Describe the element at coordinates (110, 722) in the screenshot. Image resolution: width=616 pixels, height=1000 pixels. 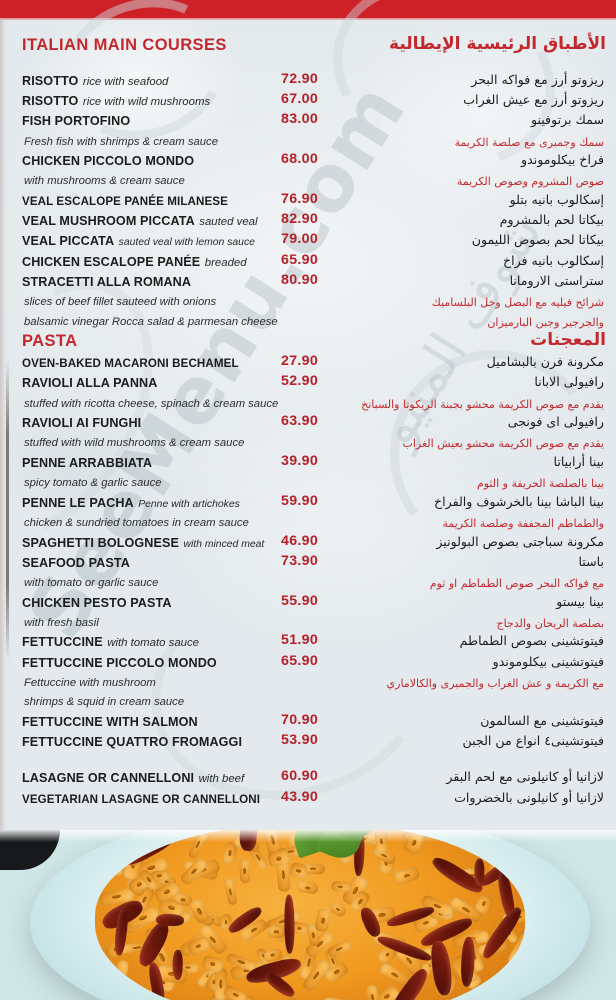
I see `menu-item-title: FETTUCCINE WITH SALMON` at that location.